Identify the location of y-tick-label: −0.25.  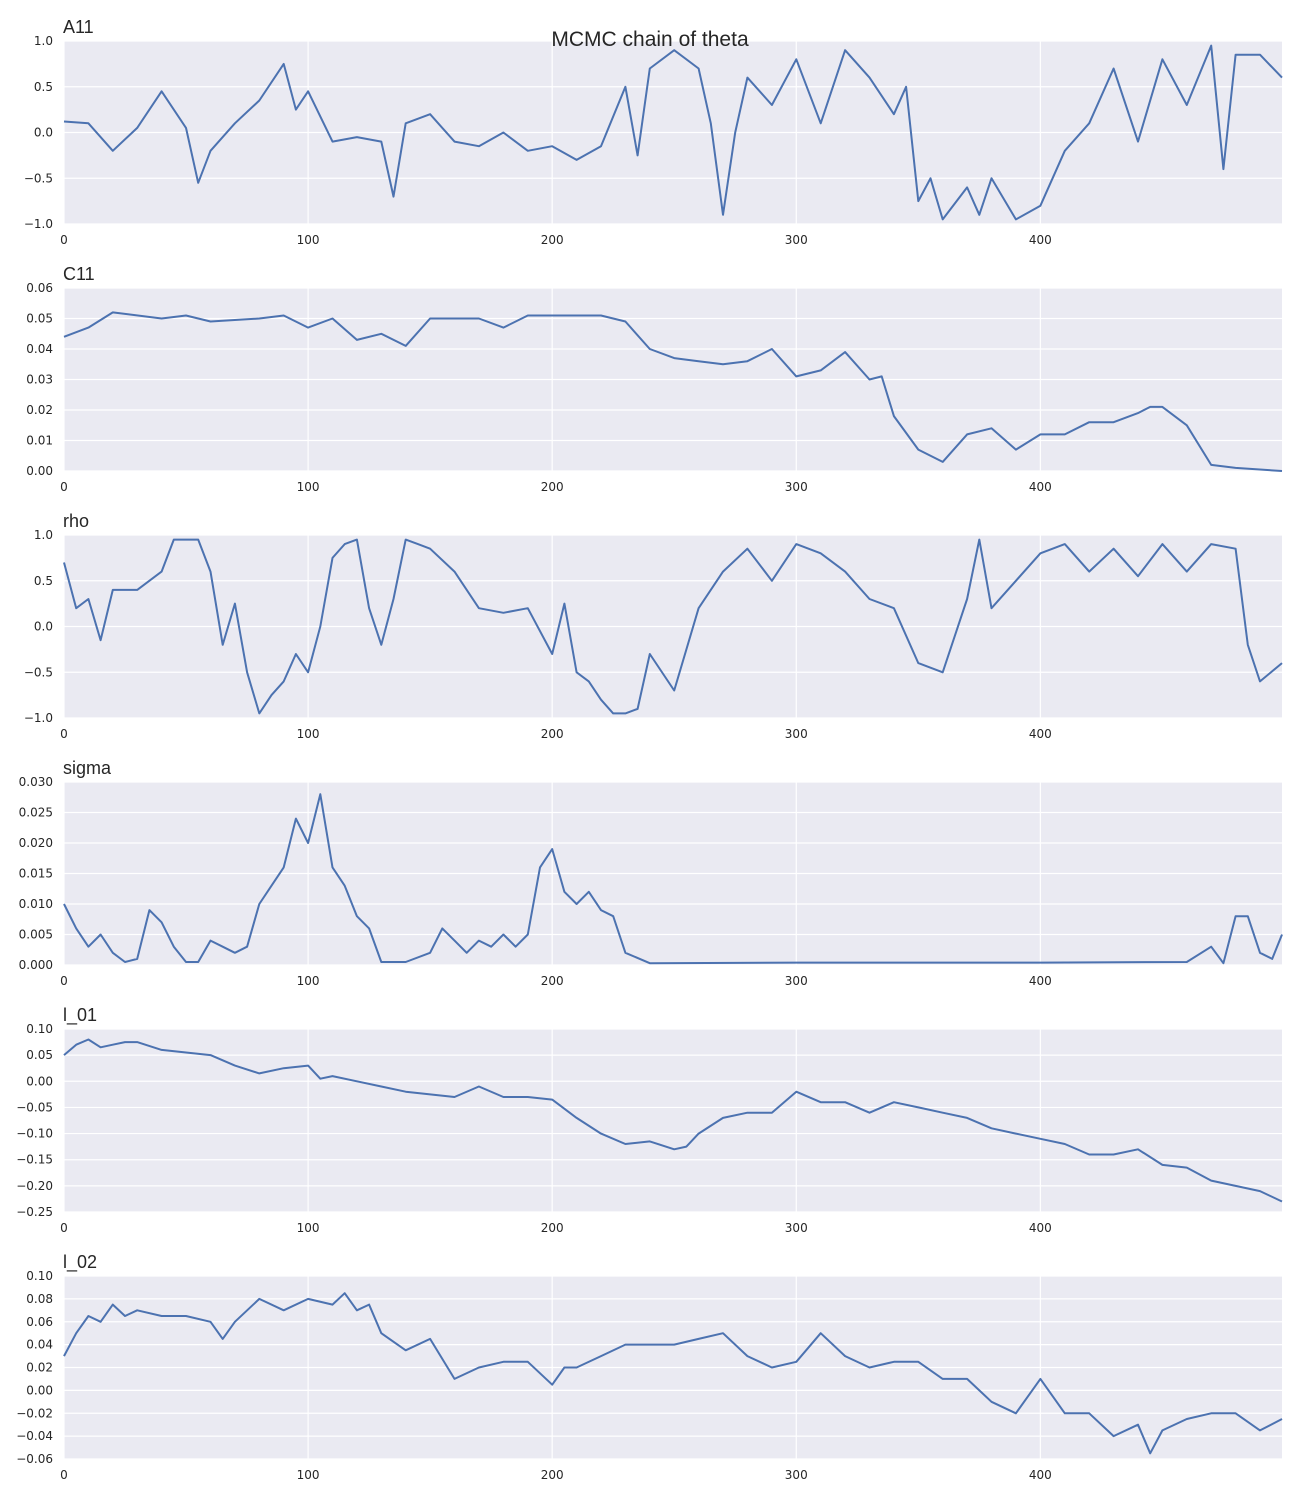
(34, 1212).